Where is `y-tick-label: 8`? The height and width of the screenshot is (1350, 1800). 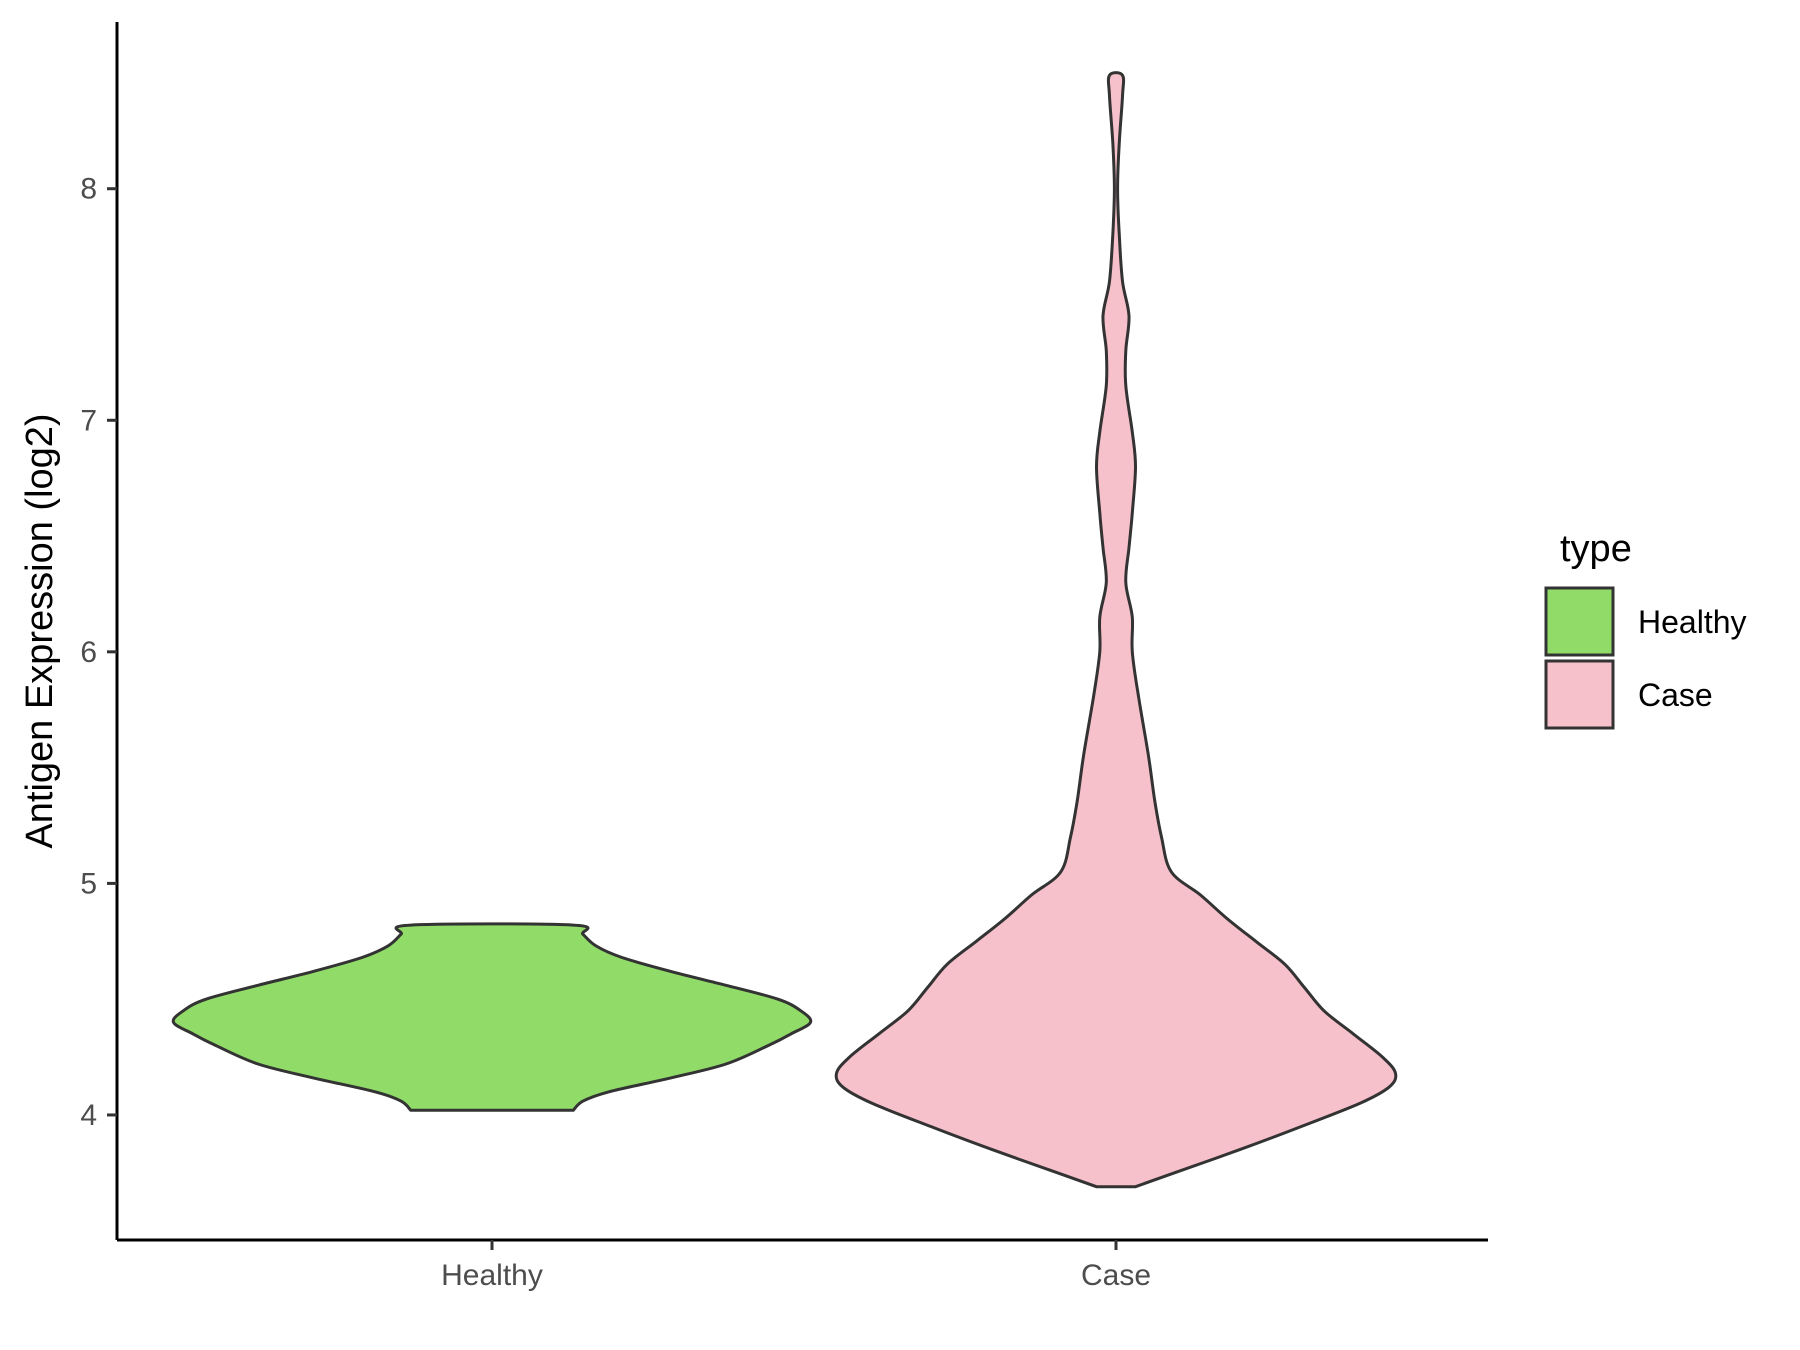
y-tick-label: 8 is located at coordinates (88, 189).